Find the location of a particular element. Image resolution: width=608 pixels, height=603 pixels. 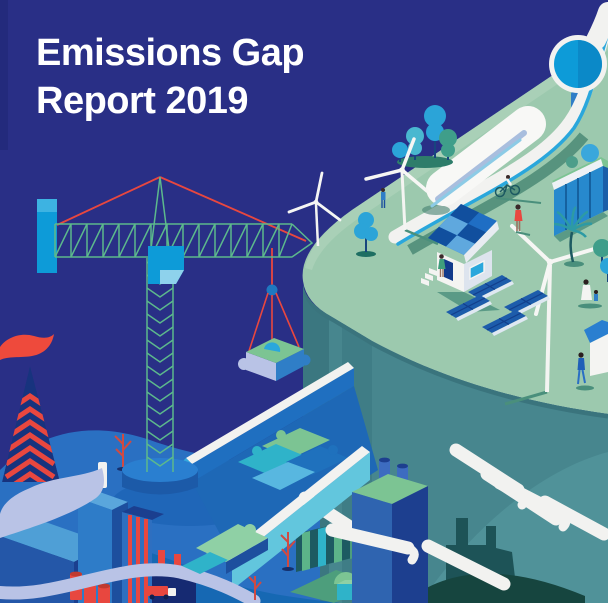

wind-turbine-nose is located at coordinates (314, 209).